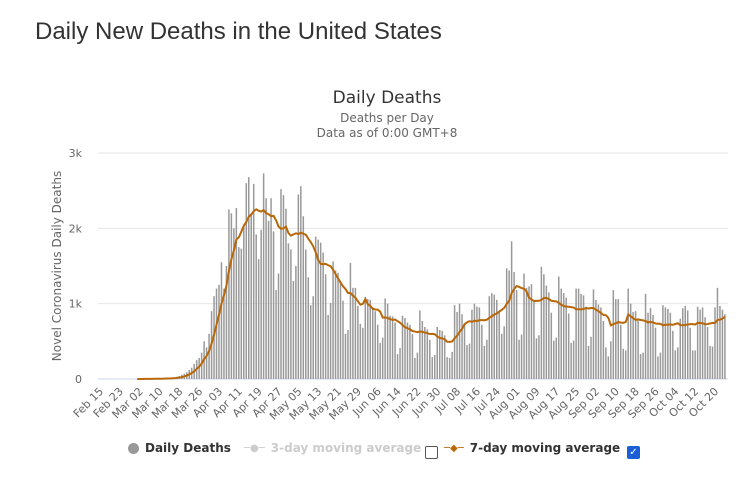  Describe the element at coordinates (431, 452) in the screenshot. I see `checkbox-3day` at that location.